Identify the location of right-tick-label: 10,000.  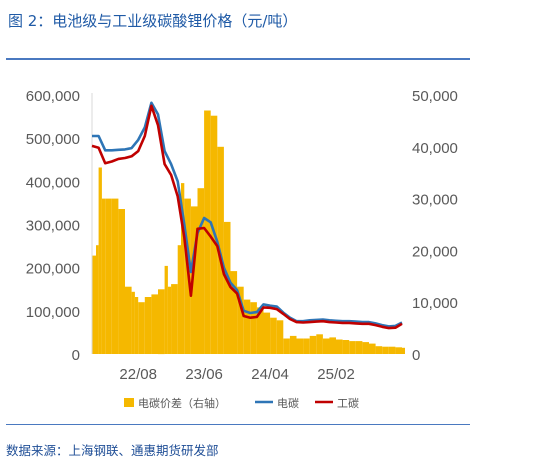
(435, 303).